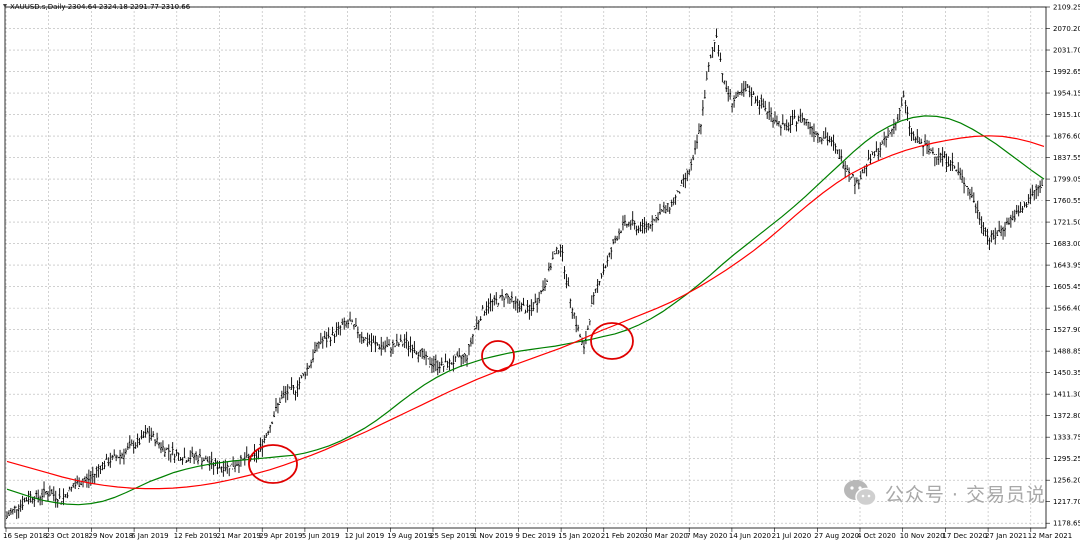  Describe the element at coordinates (1066, 459) in the screenshot. I see `y-tick-label: 1295.25` at that location.